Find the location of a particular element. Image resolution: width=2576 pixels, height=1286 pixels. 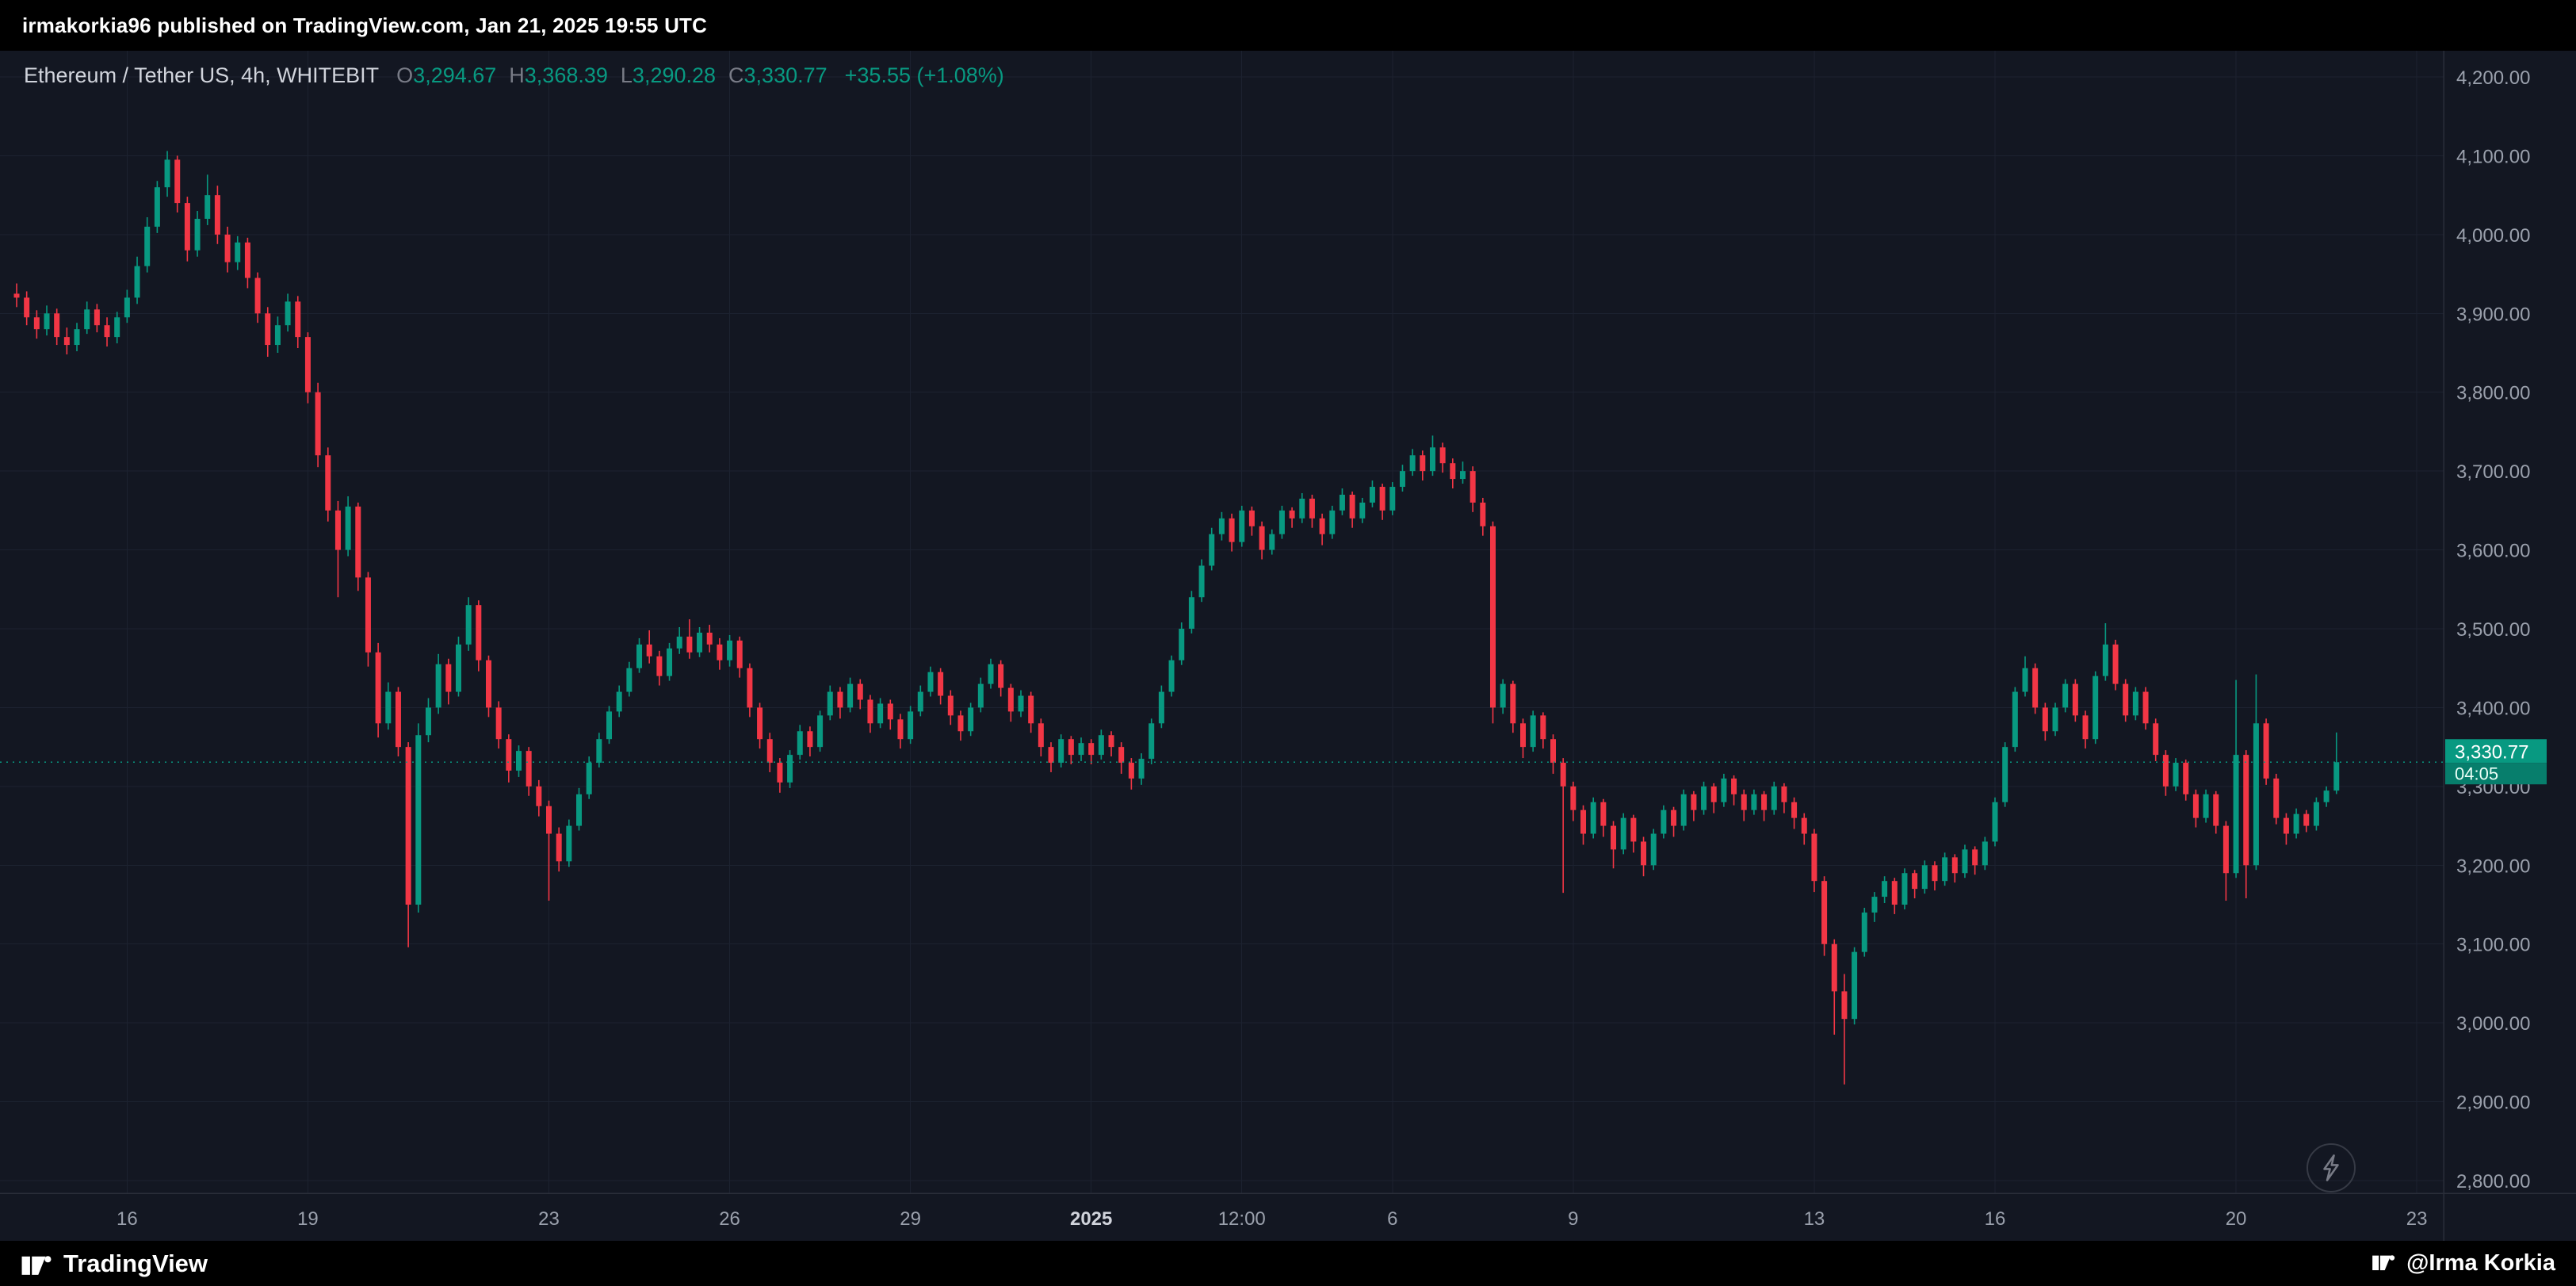

boost-button is located at coordinates (2331, 1167).